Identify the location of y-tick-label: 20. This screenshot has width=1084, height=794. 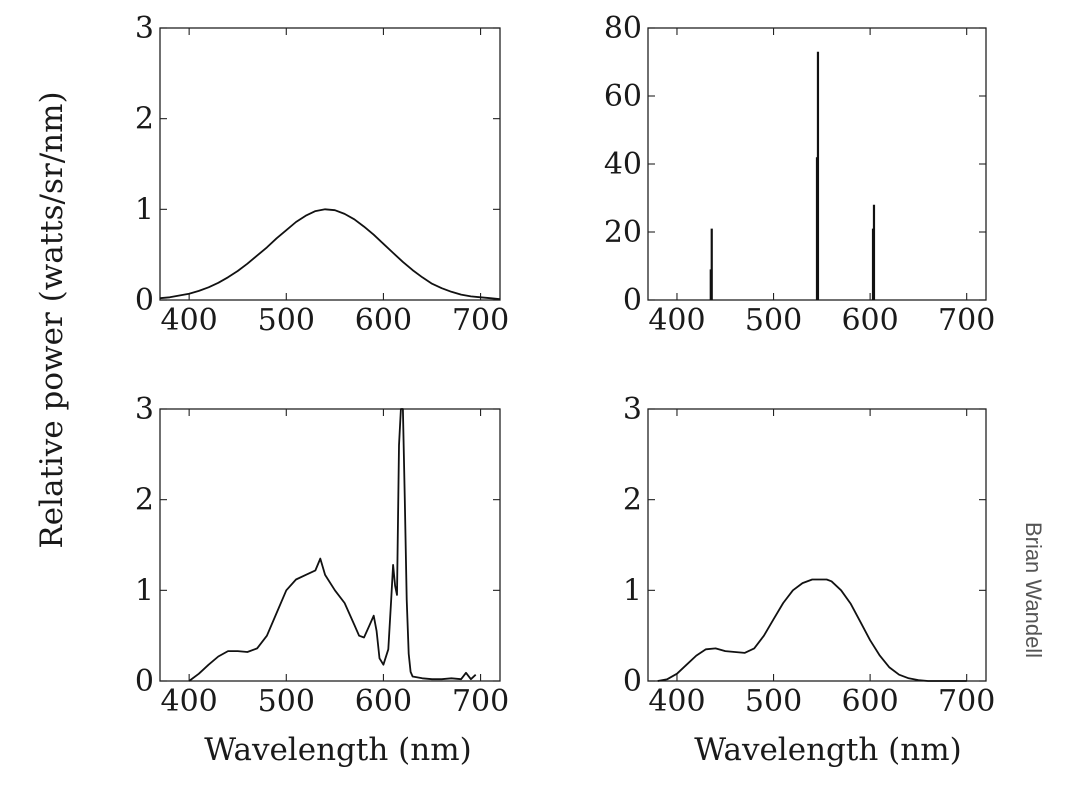
(623, 232).